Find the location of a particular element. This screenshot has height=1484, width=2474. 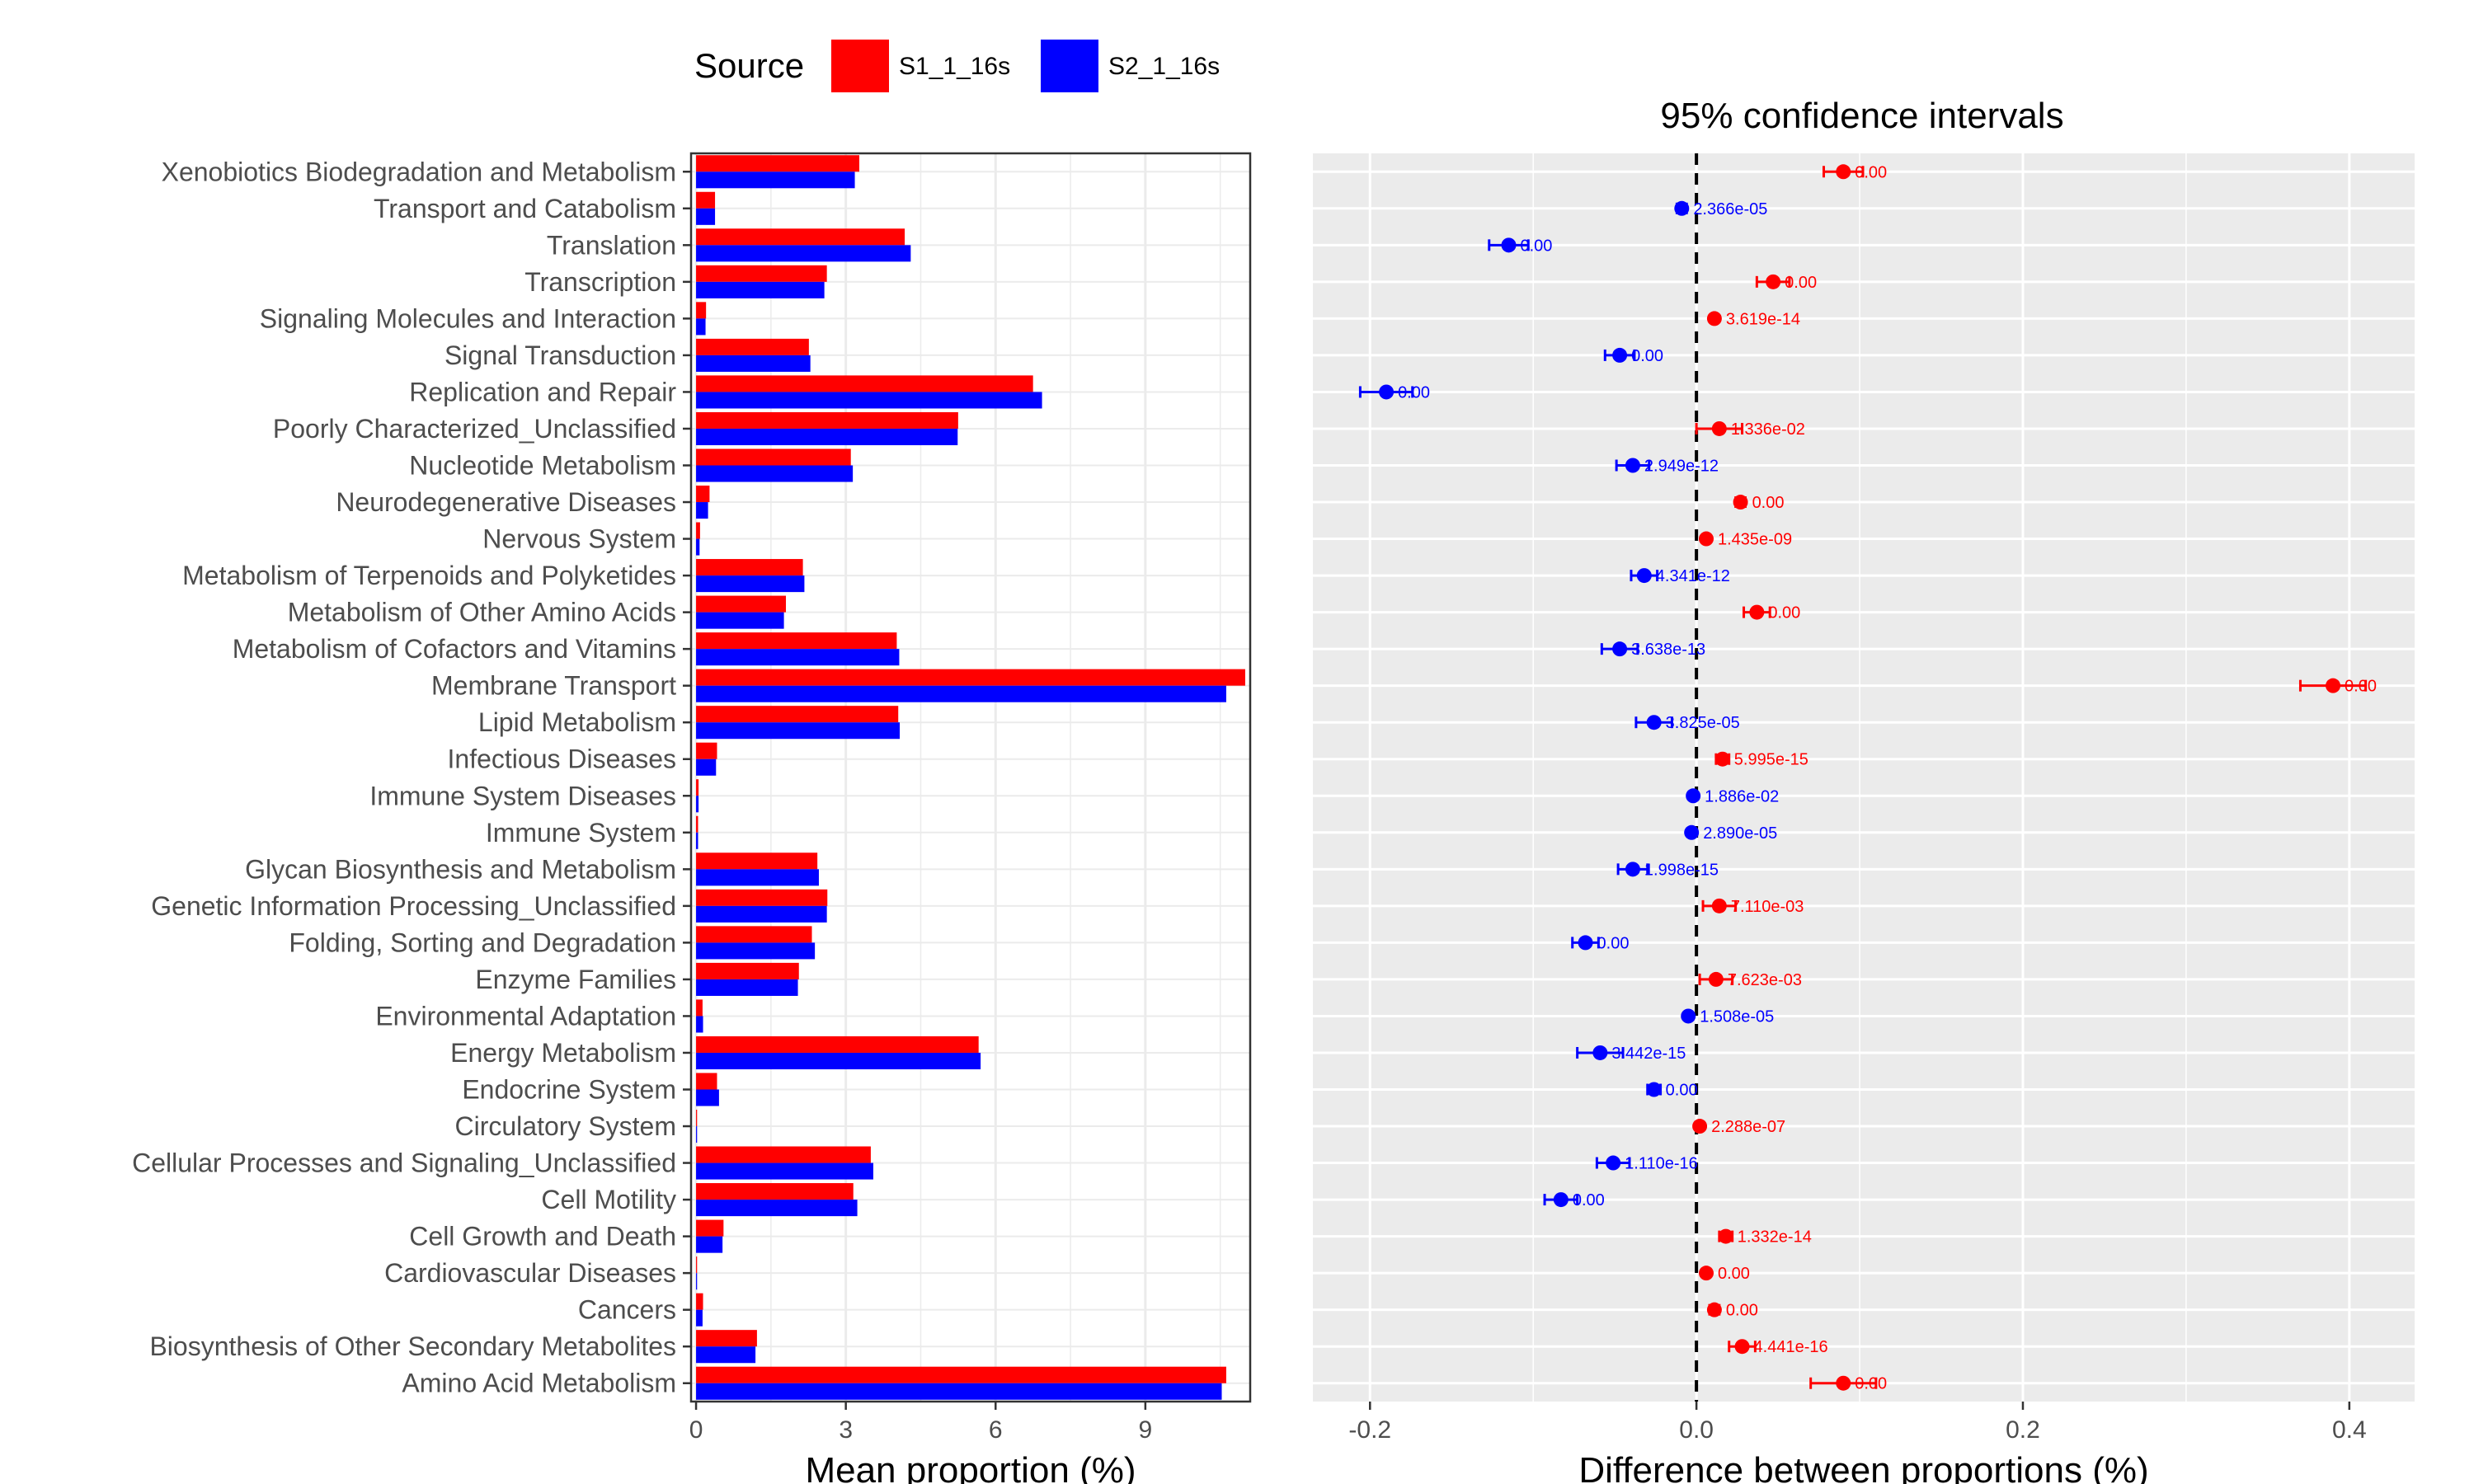

legend-label-s1: S1_1_16s is located at coordinates (954, 66).